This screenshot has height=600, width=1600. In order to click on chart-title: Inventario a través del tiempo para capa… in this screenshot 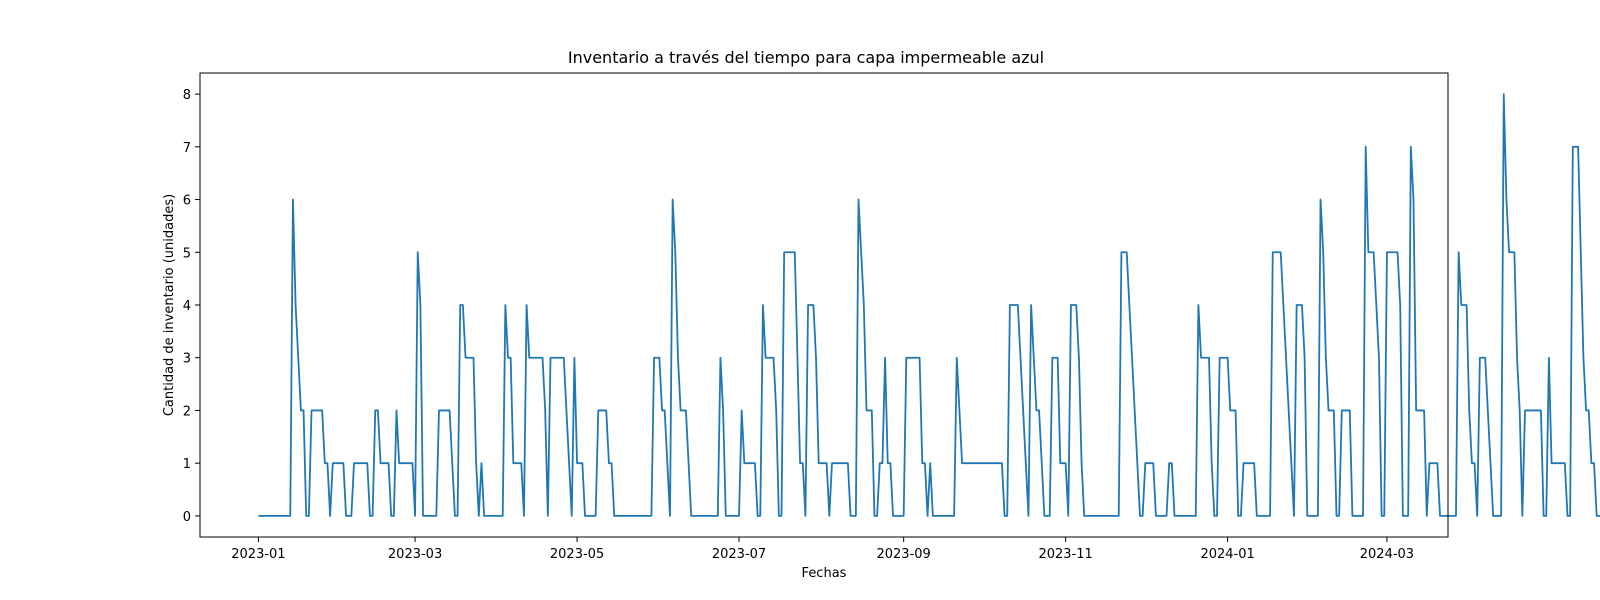, I will do `click(806, 57)`.